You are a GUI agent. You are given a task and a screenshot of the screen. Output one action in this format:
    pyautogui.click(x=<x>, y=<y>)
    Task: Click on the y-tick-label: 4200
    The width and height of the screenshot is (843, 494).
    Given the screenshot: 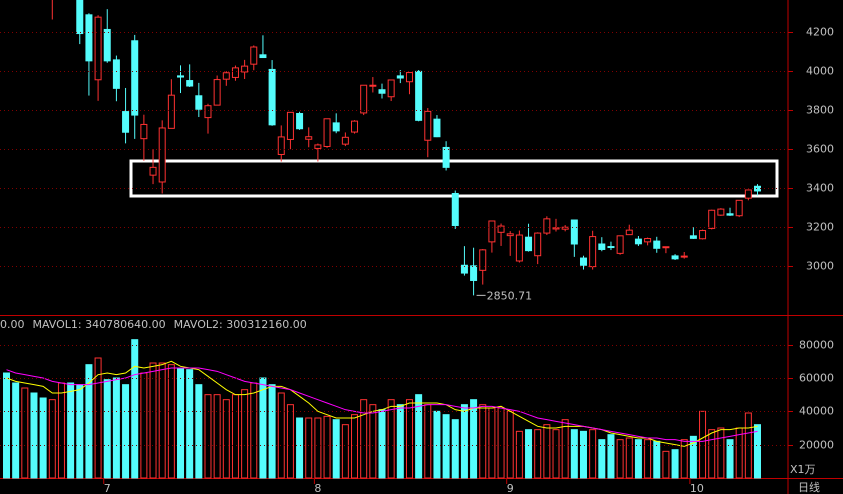 What is the action you would take?
    pyautogui.click(x=820, y=32)
    